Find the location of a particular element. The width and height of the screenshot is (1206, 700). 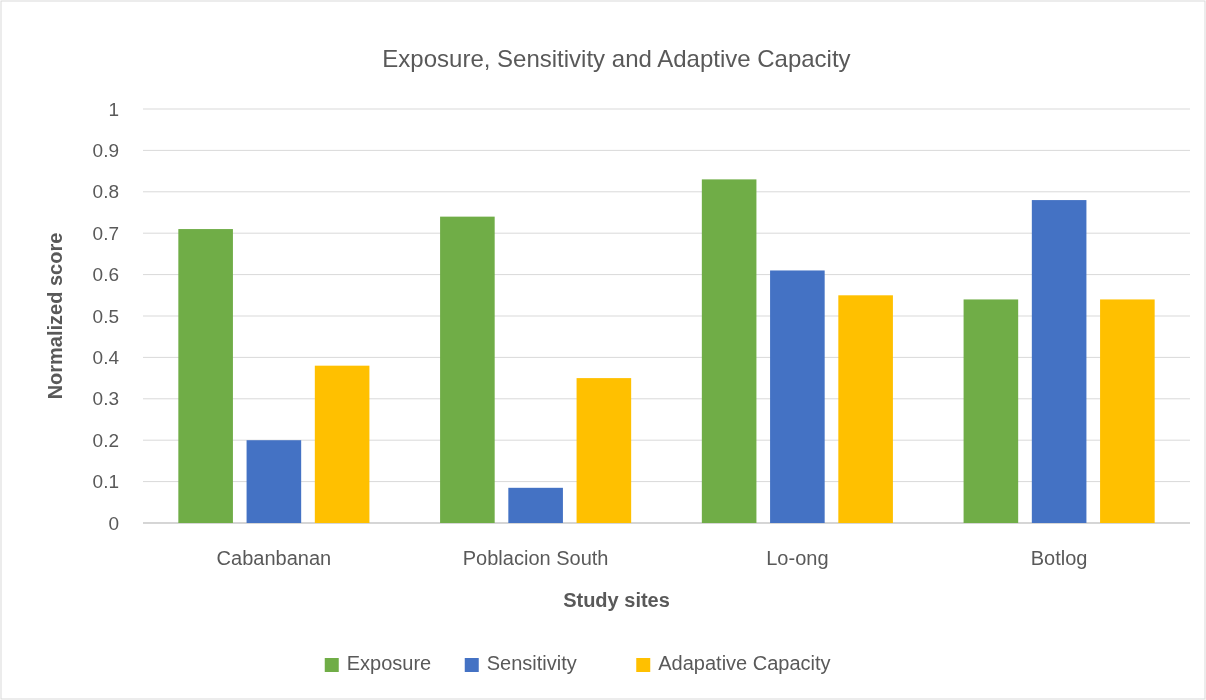

y-tick-label: 1 is located at coordinates (113, 109).